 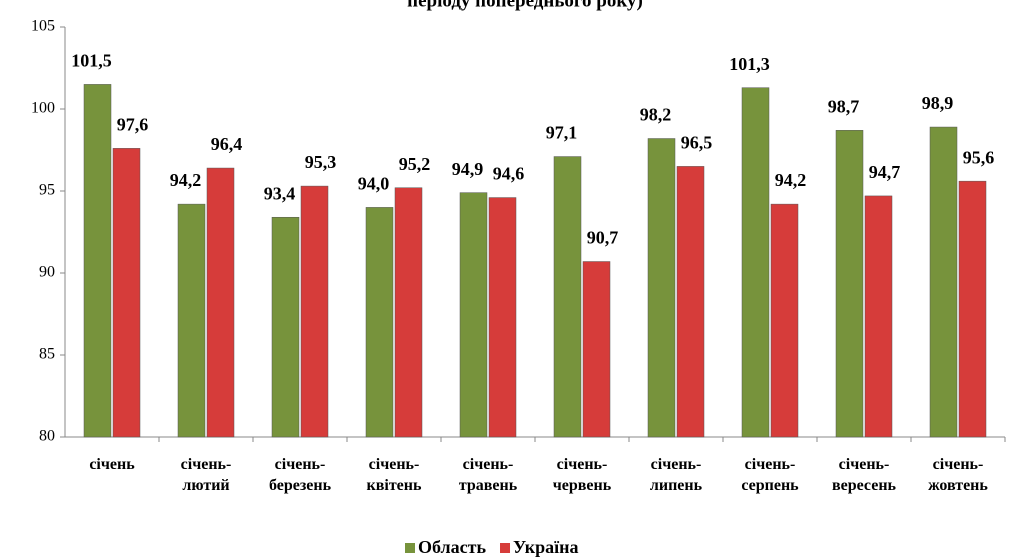 I want to click on x-tick-label: січень-липень, so click(x=676, y=475).